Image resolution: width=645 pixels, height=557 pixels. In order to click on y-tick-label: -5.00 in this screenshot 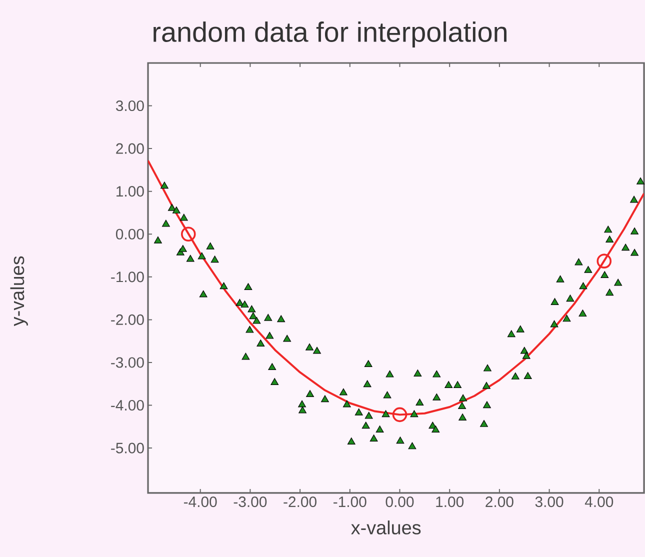, I will do `click(127, 448)`.